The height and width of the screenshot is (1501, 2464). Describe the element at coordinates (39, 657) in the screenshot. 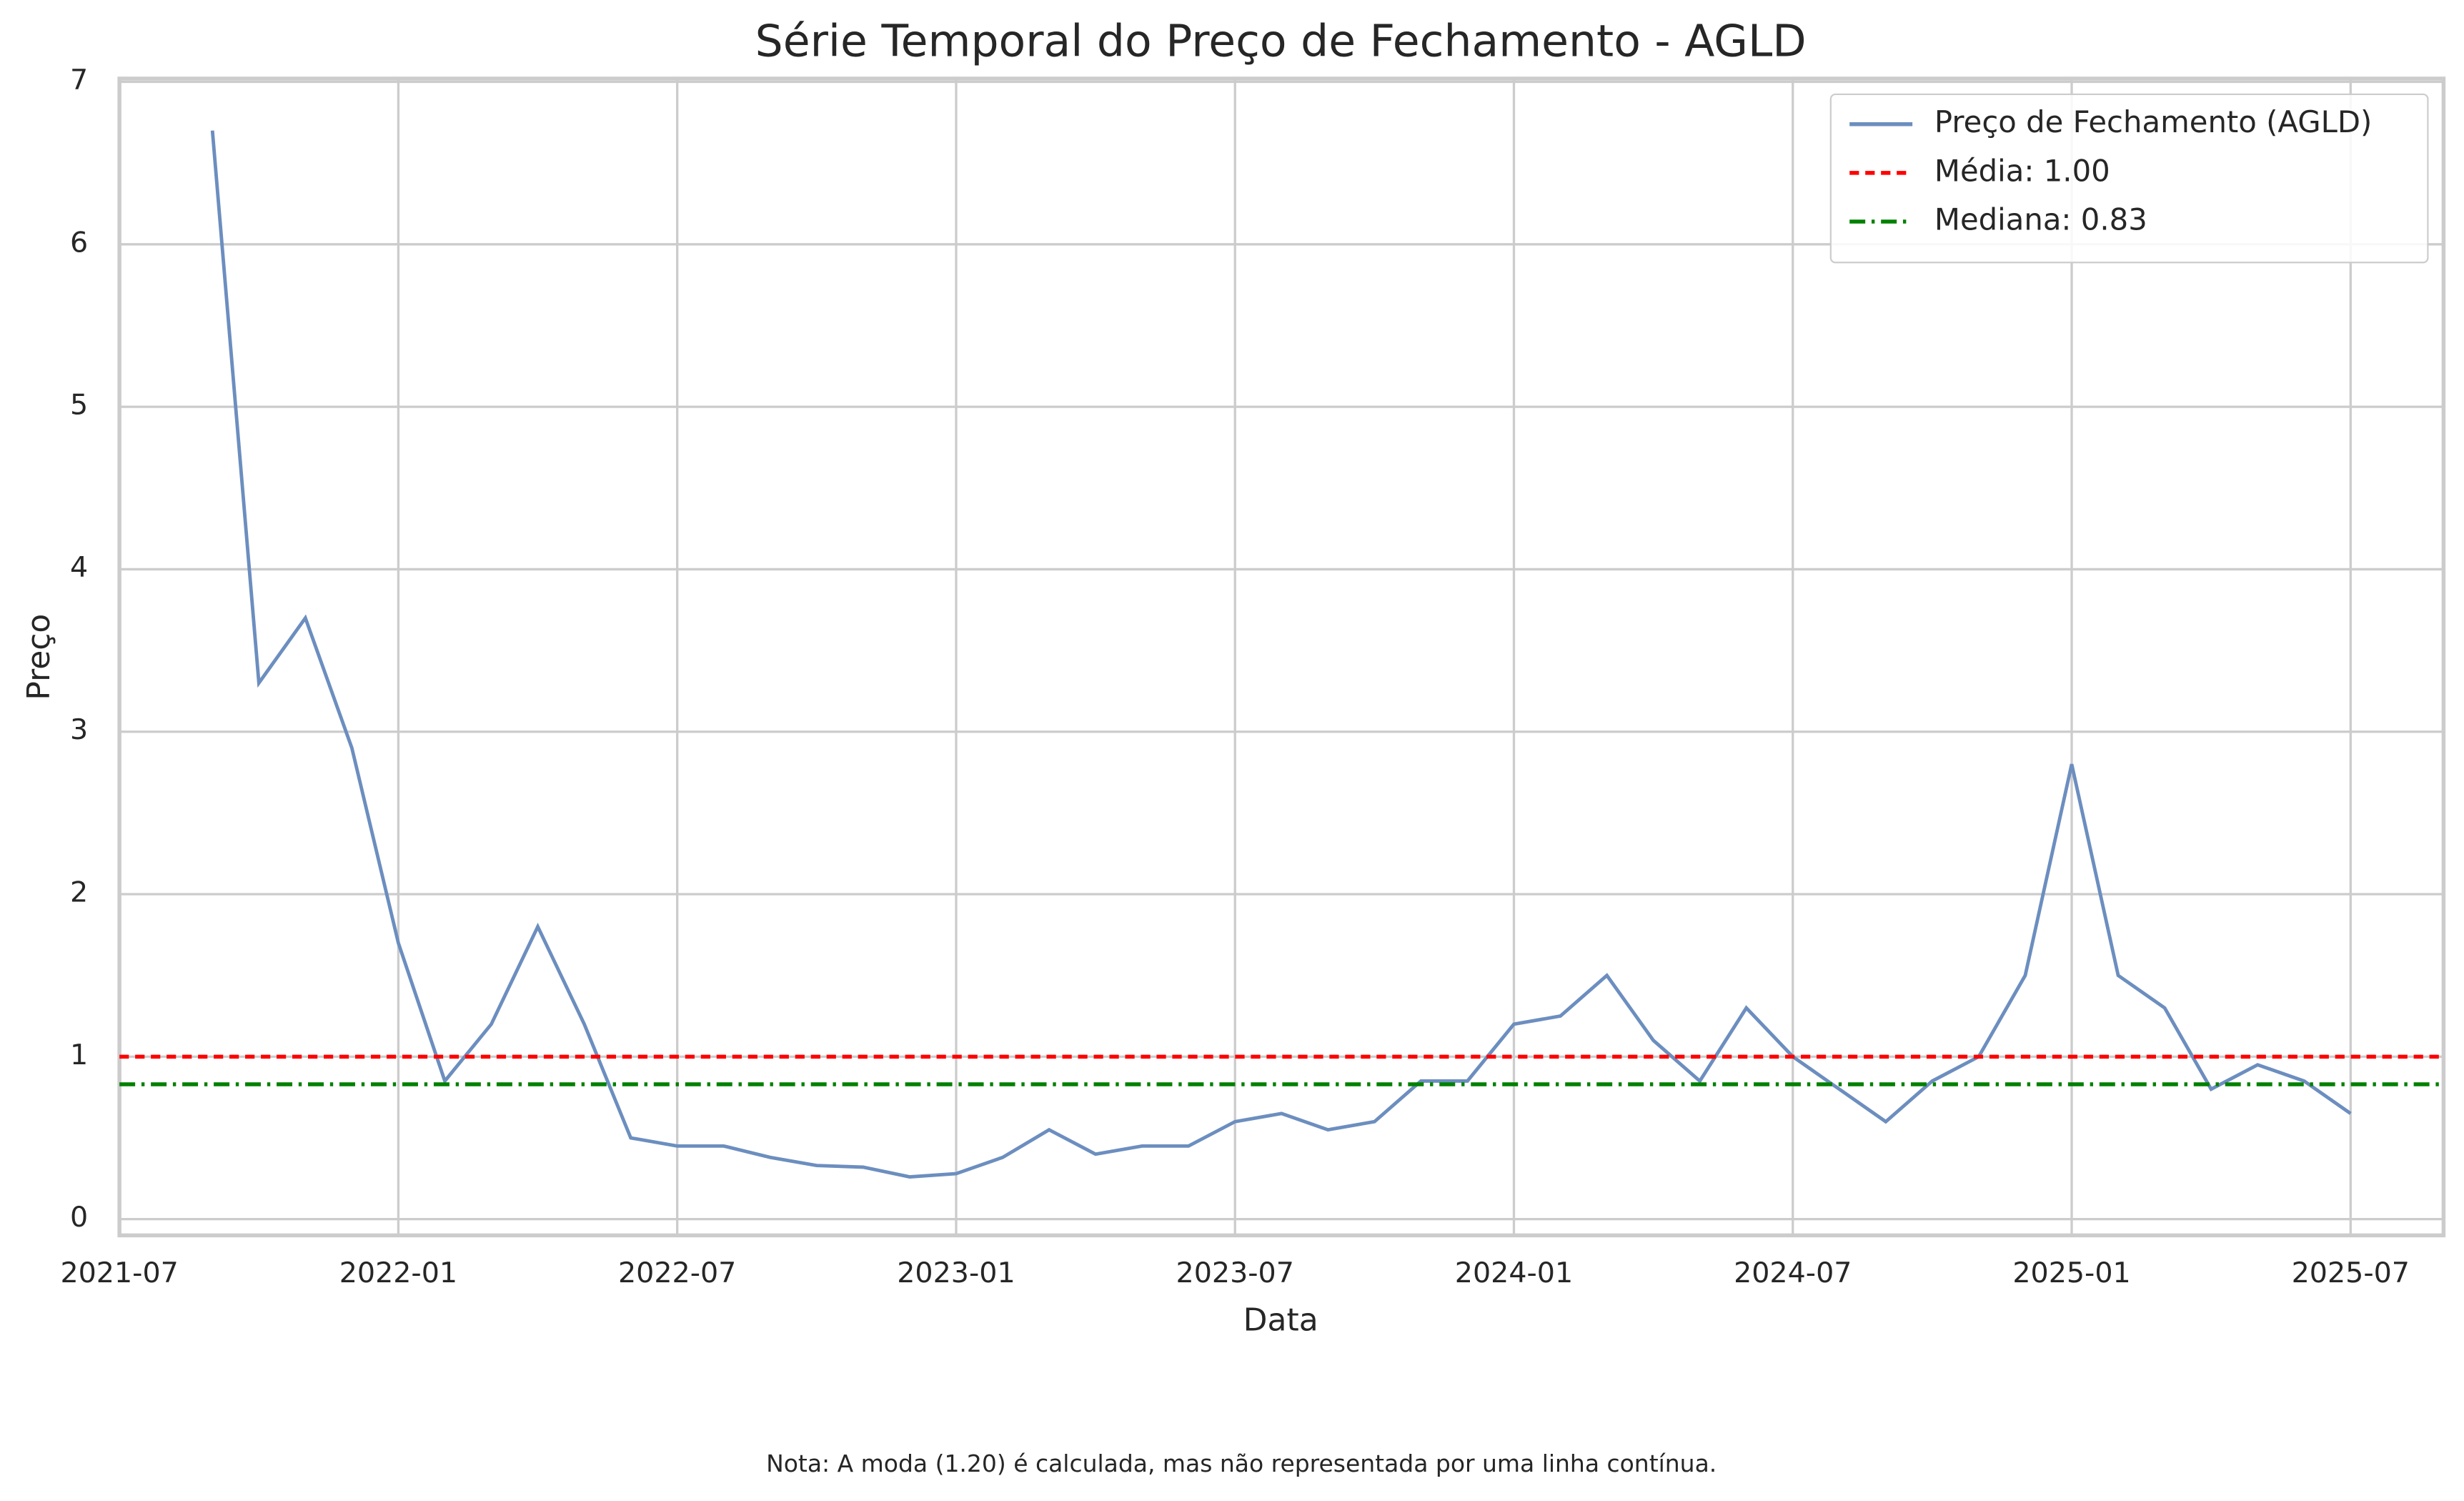

I see `y-axis-label: Preço` at that location.